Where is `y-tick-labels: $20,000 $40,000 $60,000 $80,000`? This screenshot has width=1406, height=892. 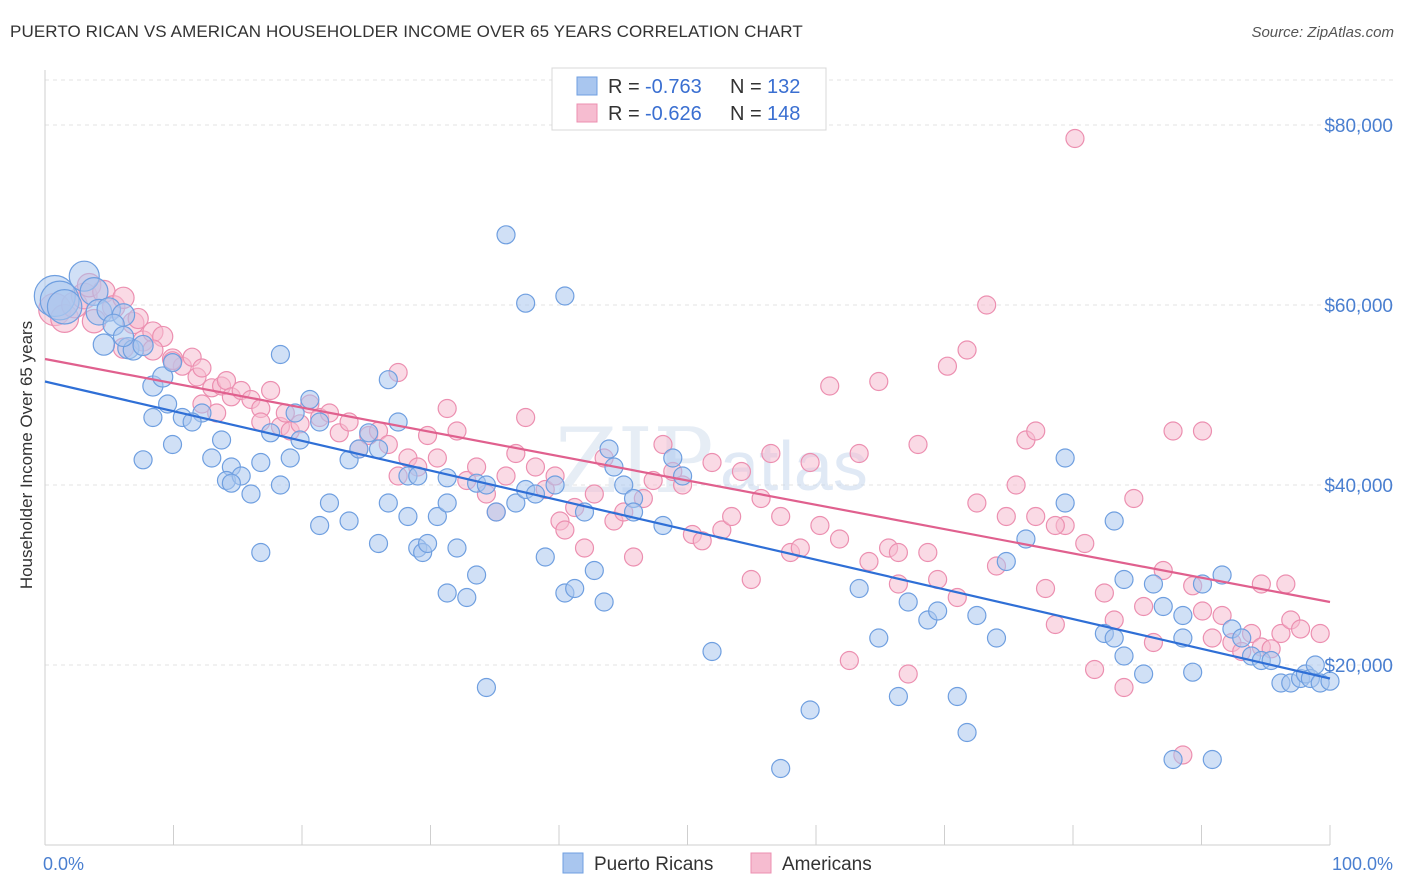 y-tick-labels: $20,000 $40,000 $60,000 $80,000 is located at coordinates (1358, 396).